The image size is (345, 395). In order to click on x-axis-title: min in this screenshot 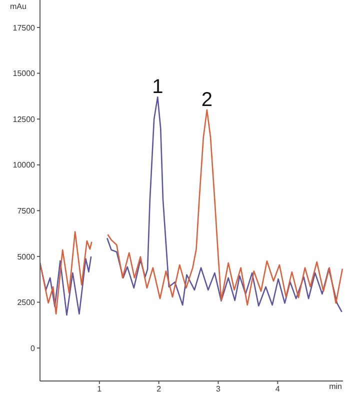, I will do `click(335, 386)`.